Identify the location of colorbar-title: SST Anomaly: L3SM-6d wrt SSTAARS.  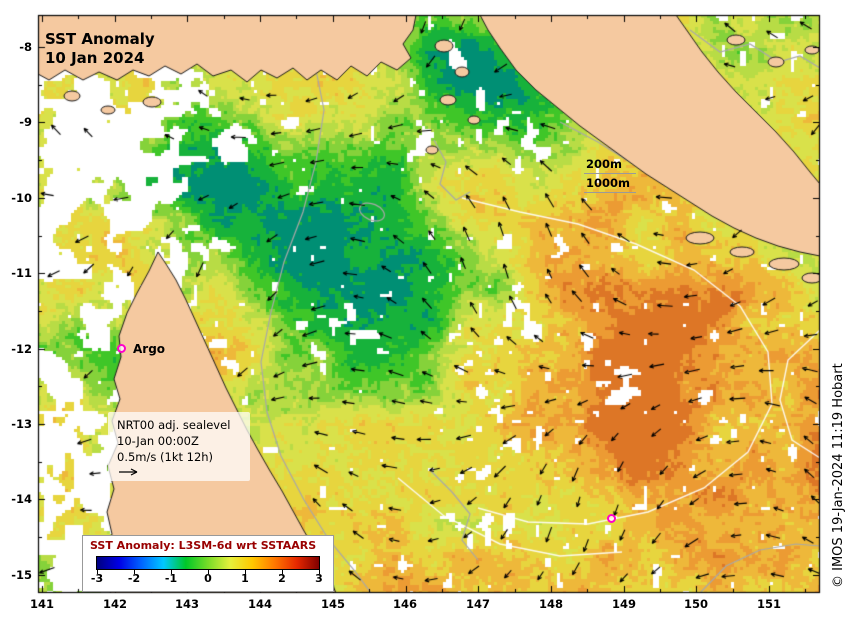
(203, 545).